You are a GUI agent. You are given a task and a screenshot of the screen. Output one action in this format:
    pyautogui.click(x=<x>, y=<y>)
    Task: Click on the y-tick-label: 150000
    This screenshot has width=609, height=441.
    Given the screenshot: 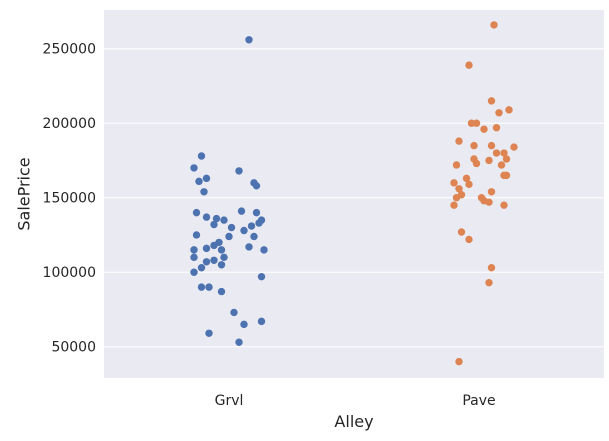 What is the action you would take?
    pyautogui.click(x=69, y=199)
    